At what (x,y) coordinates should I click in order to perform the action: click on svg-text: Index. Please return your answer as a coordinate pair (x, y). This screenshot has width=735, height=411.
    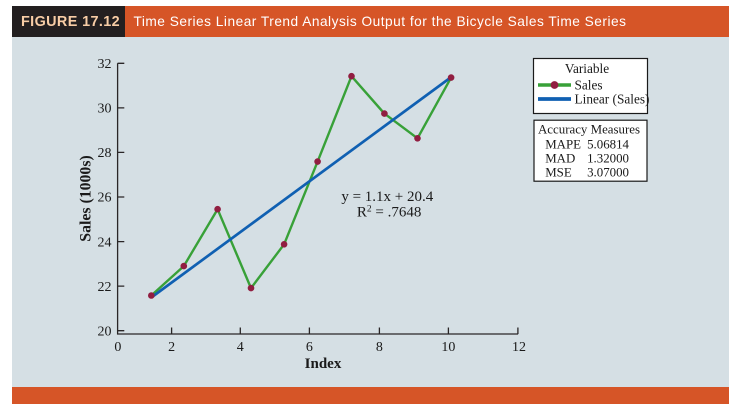
    Looking at the image, I should click on (323, 364).